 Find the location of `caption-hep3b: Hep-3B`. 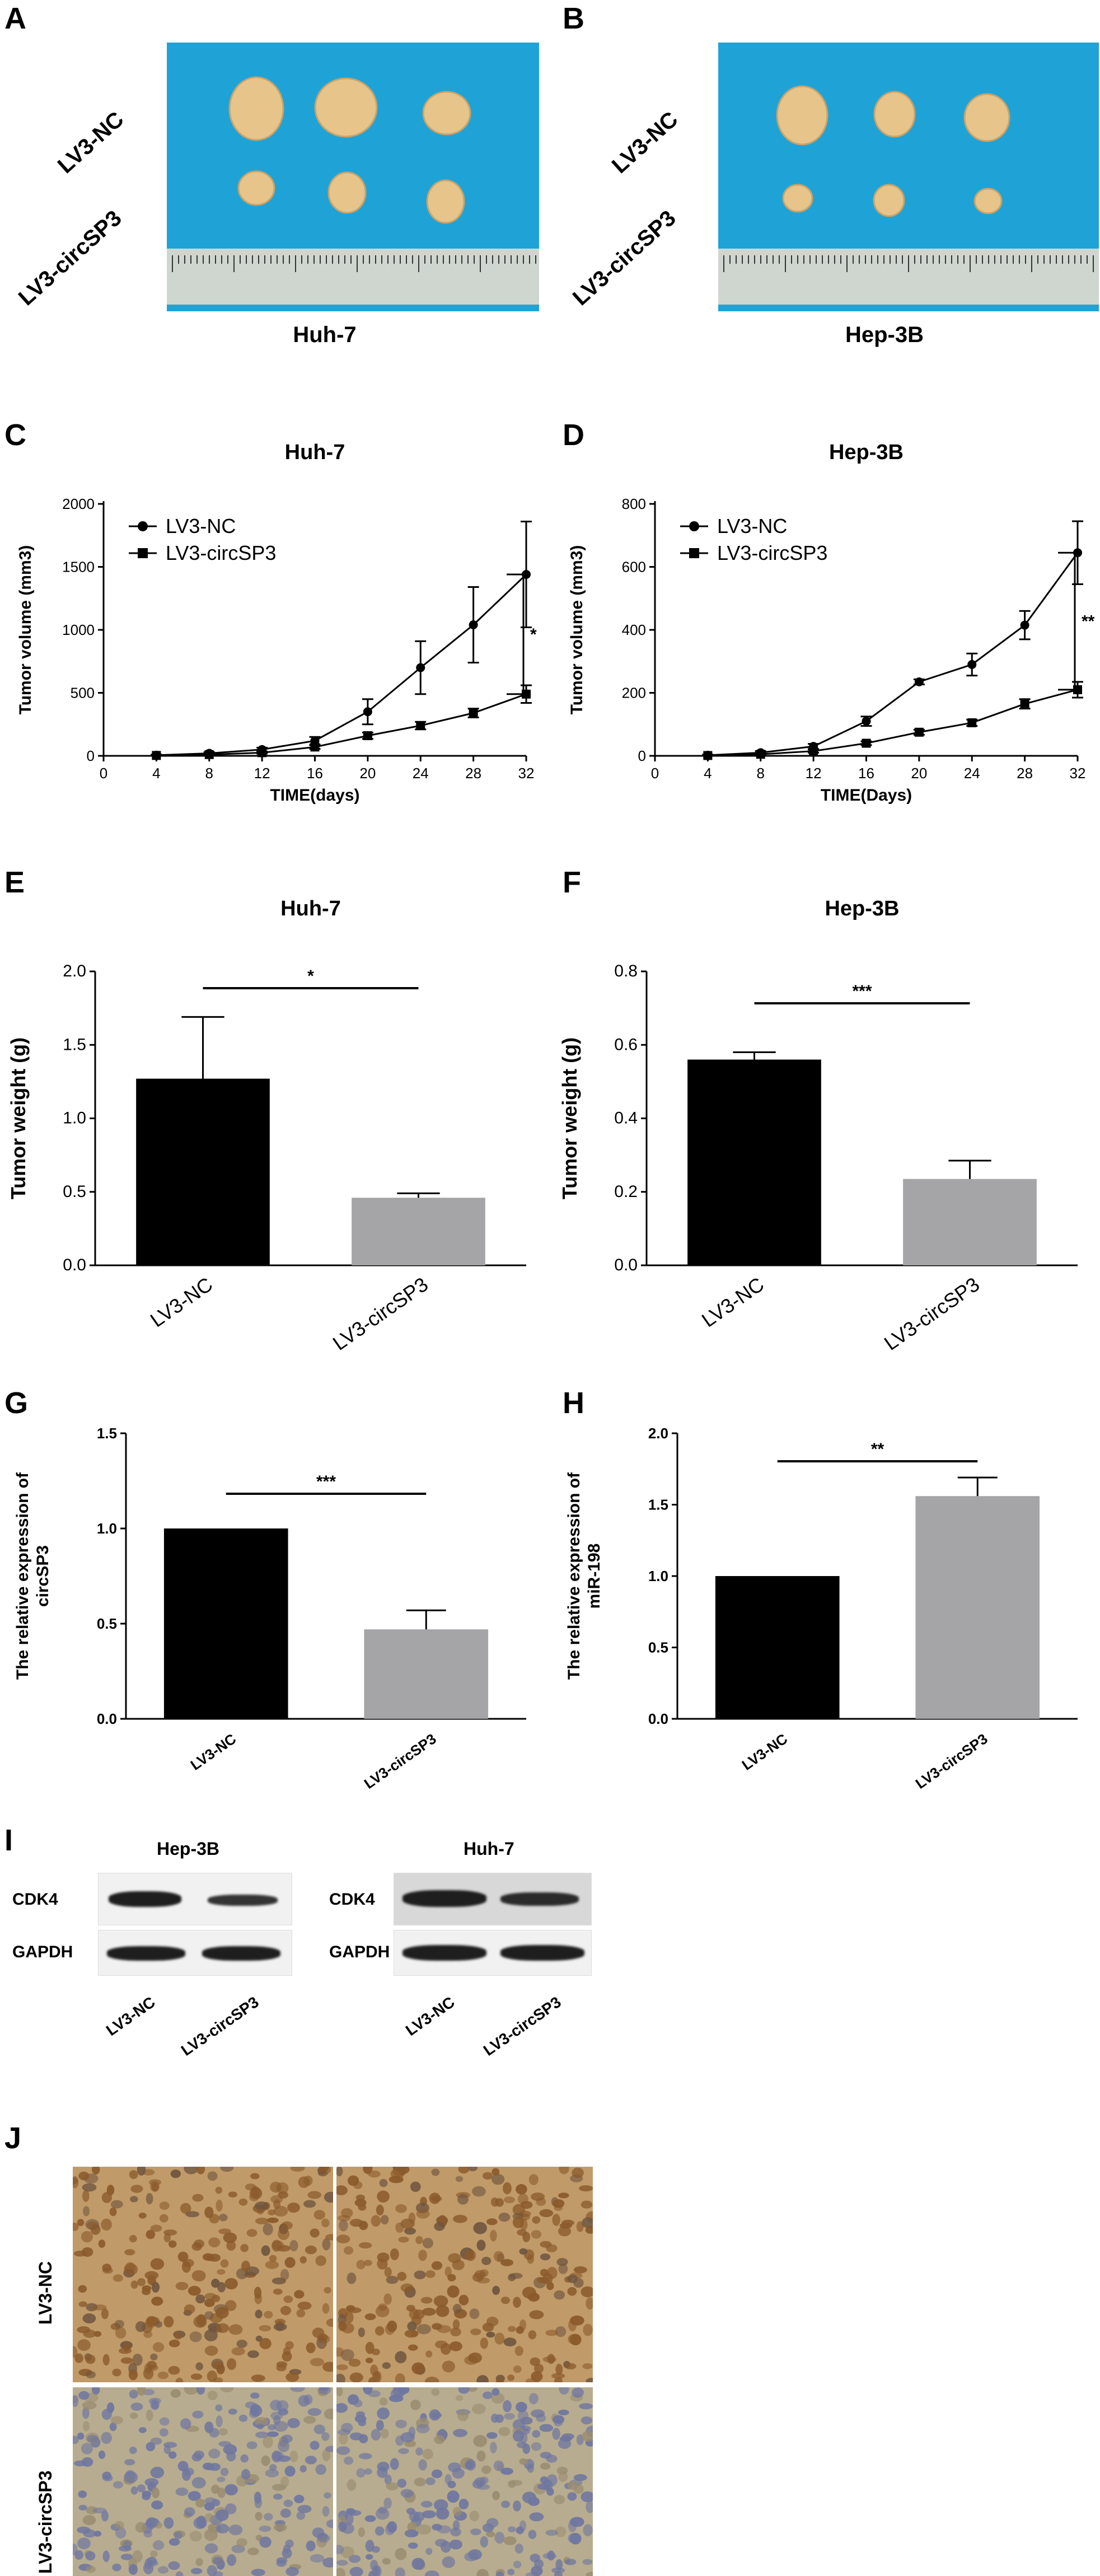

caption-hep3b: Hep-3B is located at coordinates (884, 334).